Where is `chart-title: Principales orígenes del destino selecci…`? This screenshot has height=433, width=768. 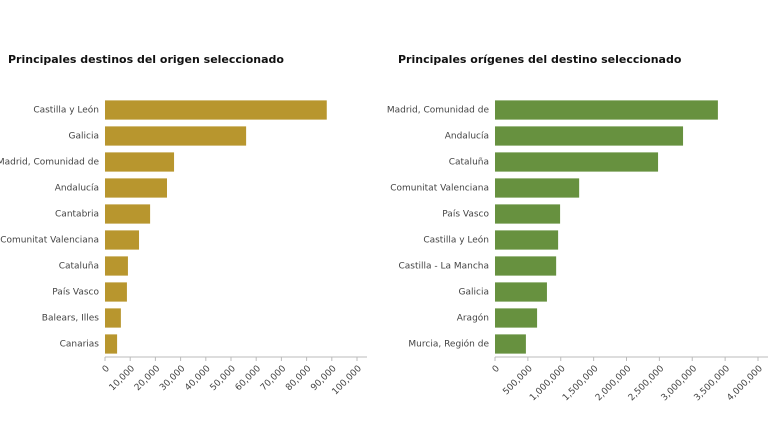
chart-title: Principales orígenes del destino selecci… is located at coordinates (540, 59).